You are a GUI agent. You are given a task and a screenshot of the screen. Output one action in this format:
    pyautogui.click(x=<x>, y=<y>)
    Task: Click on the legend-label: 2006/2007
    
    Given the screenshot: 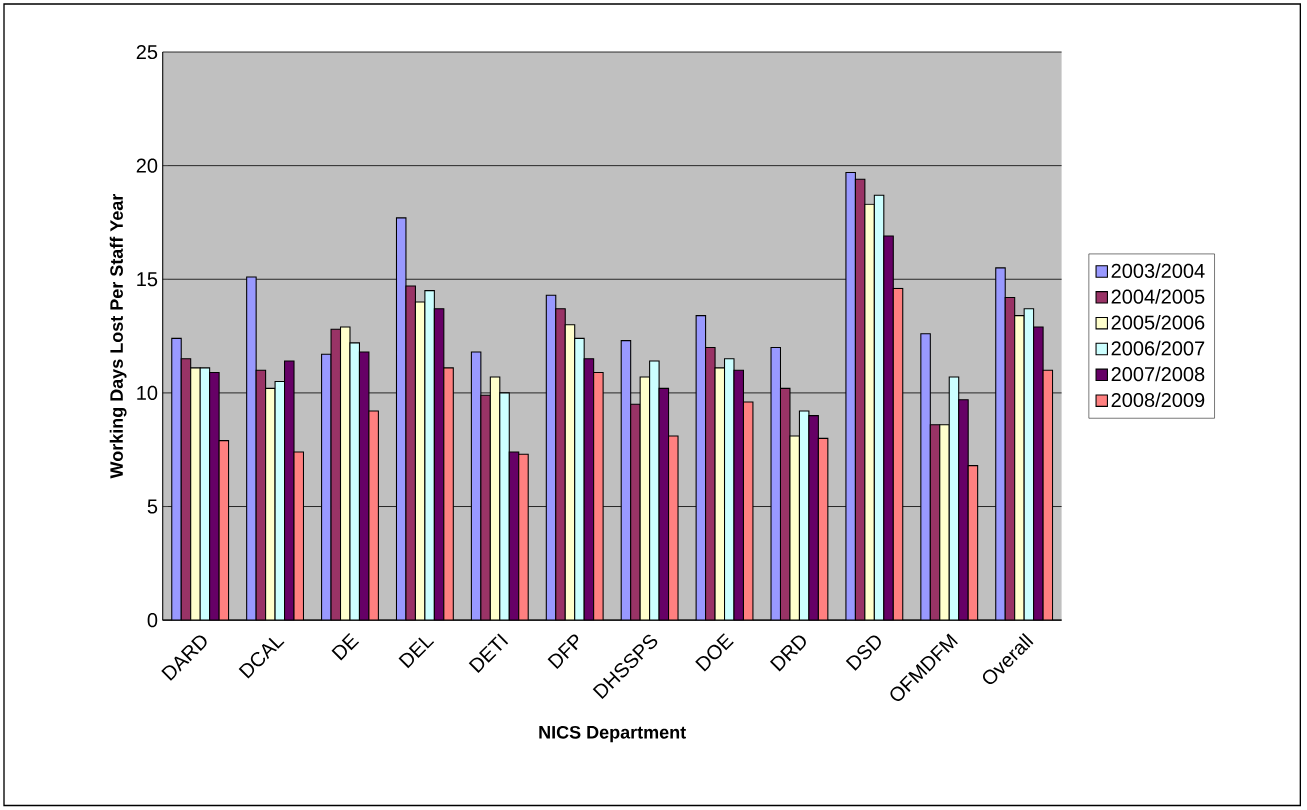 What is the action you would take?
    pyautogui.click(x=1158, y=348)
    